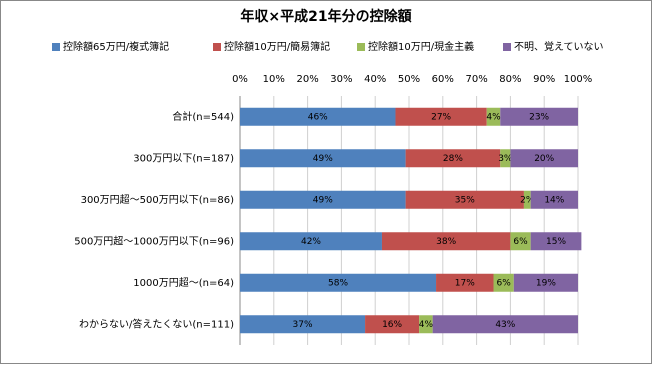 The image size is (652, 368). I want to click on value-label: 19%, so click(546, 283).